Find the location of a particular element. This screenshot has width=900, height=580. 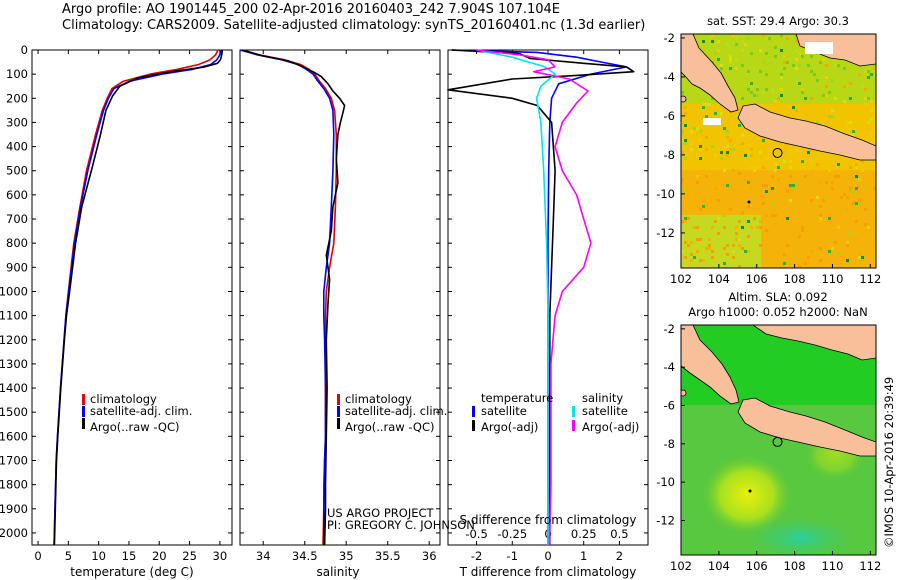

map-ytick-label: -8 is located at coordinates (669, 155).